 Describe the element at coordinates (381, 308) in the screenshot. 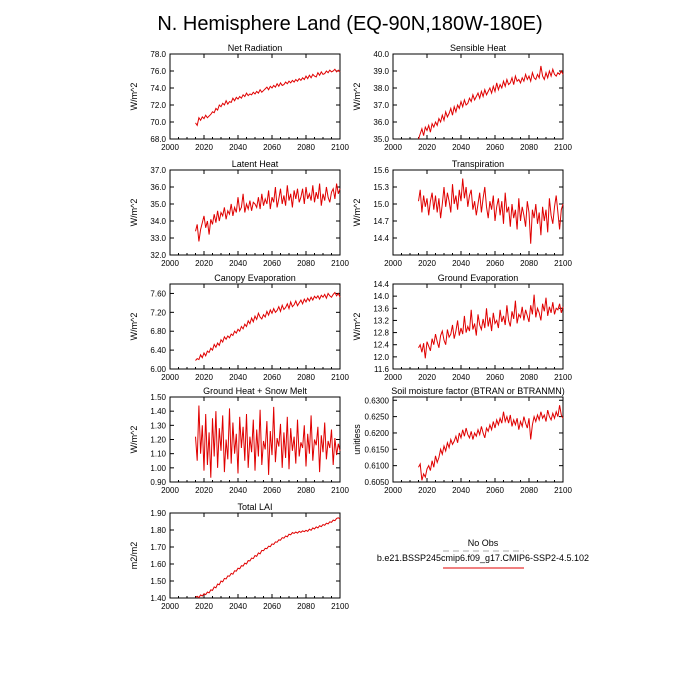

I see `y-tick-label: 13.6` at that location.